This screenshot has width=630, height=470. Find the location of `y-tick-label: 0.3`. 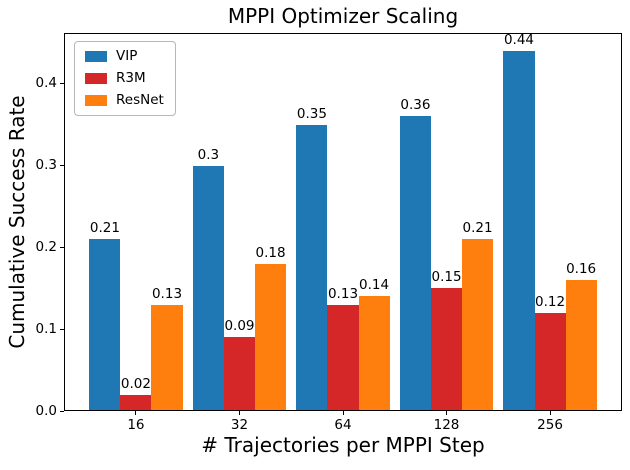

y-tick-label: 0.3 is located at coordinates (46, 165).